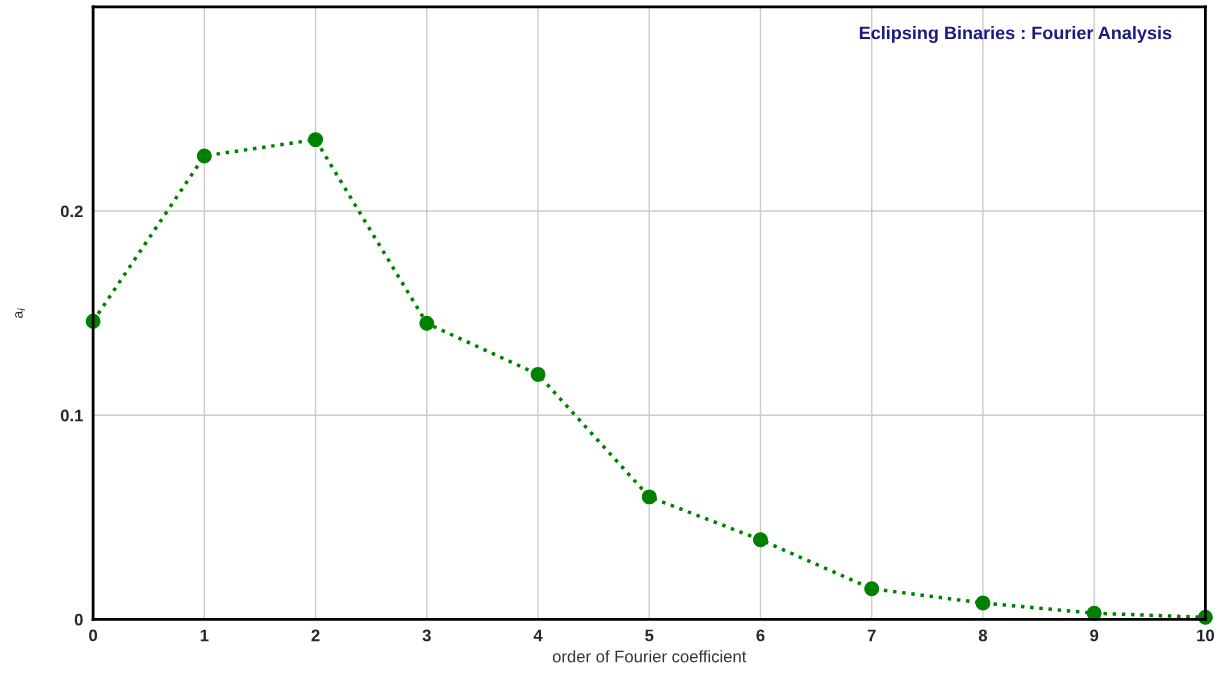 This screenshot has width=1225, height=692. Describe the element at coordinates (1015, 34) in the screenshot. I see `text: Eclipsing Binaries : Fourier Analysis` at that location.